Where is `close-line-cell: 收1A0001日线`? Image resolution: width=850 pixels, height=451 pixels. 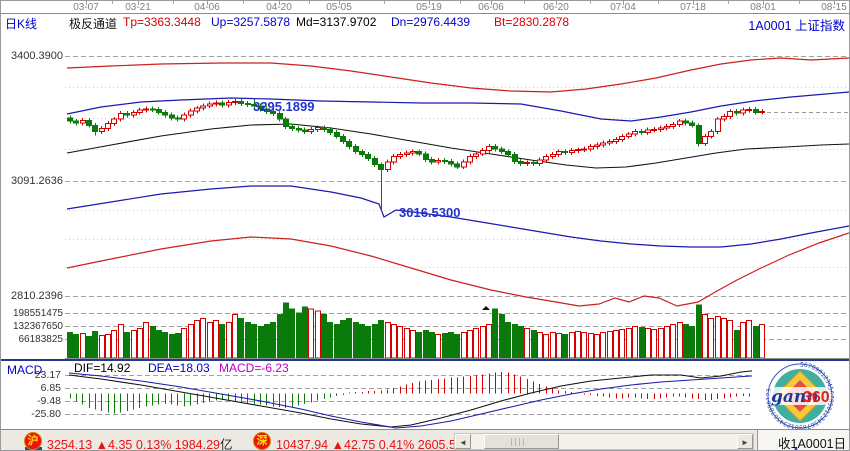
close-line-cell: 收1A0001日线 is located at coordinates (803, 440).